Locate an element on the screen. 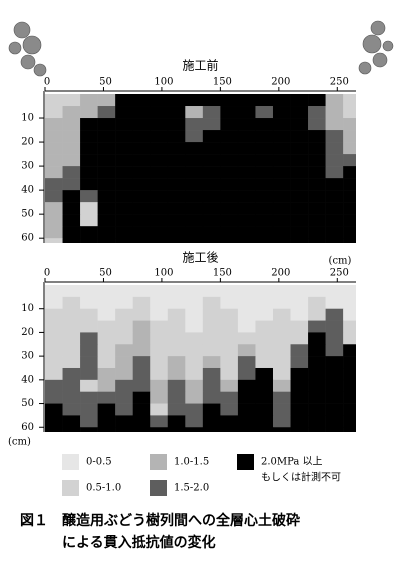 This screenshot has height=562, width=403. x-tick-label: 100 is located at coordinates (163, 273).